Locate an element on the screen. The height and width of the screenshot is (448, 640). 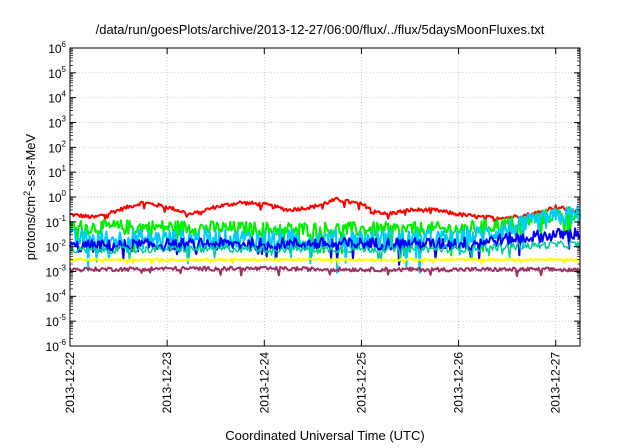
y-tick-label: 10⁻⁵ is located at coordinates (56, 321).